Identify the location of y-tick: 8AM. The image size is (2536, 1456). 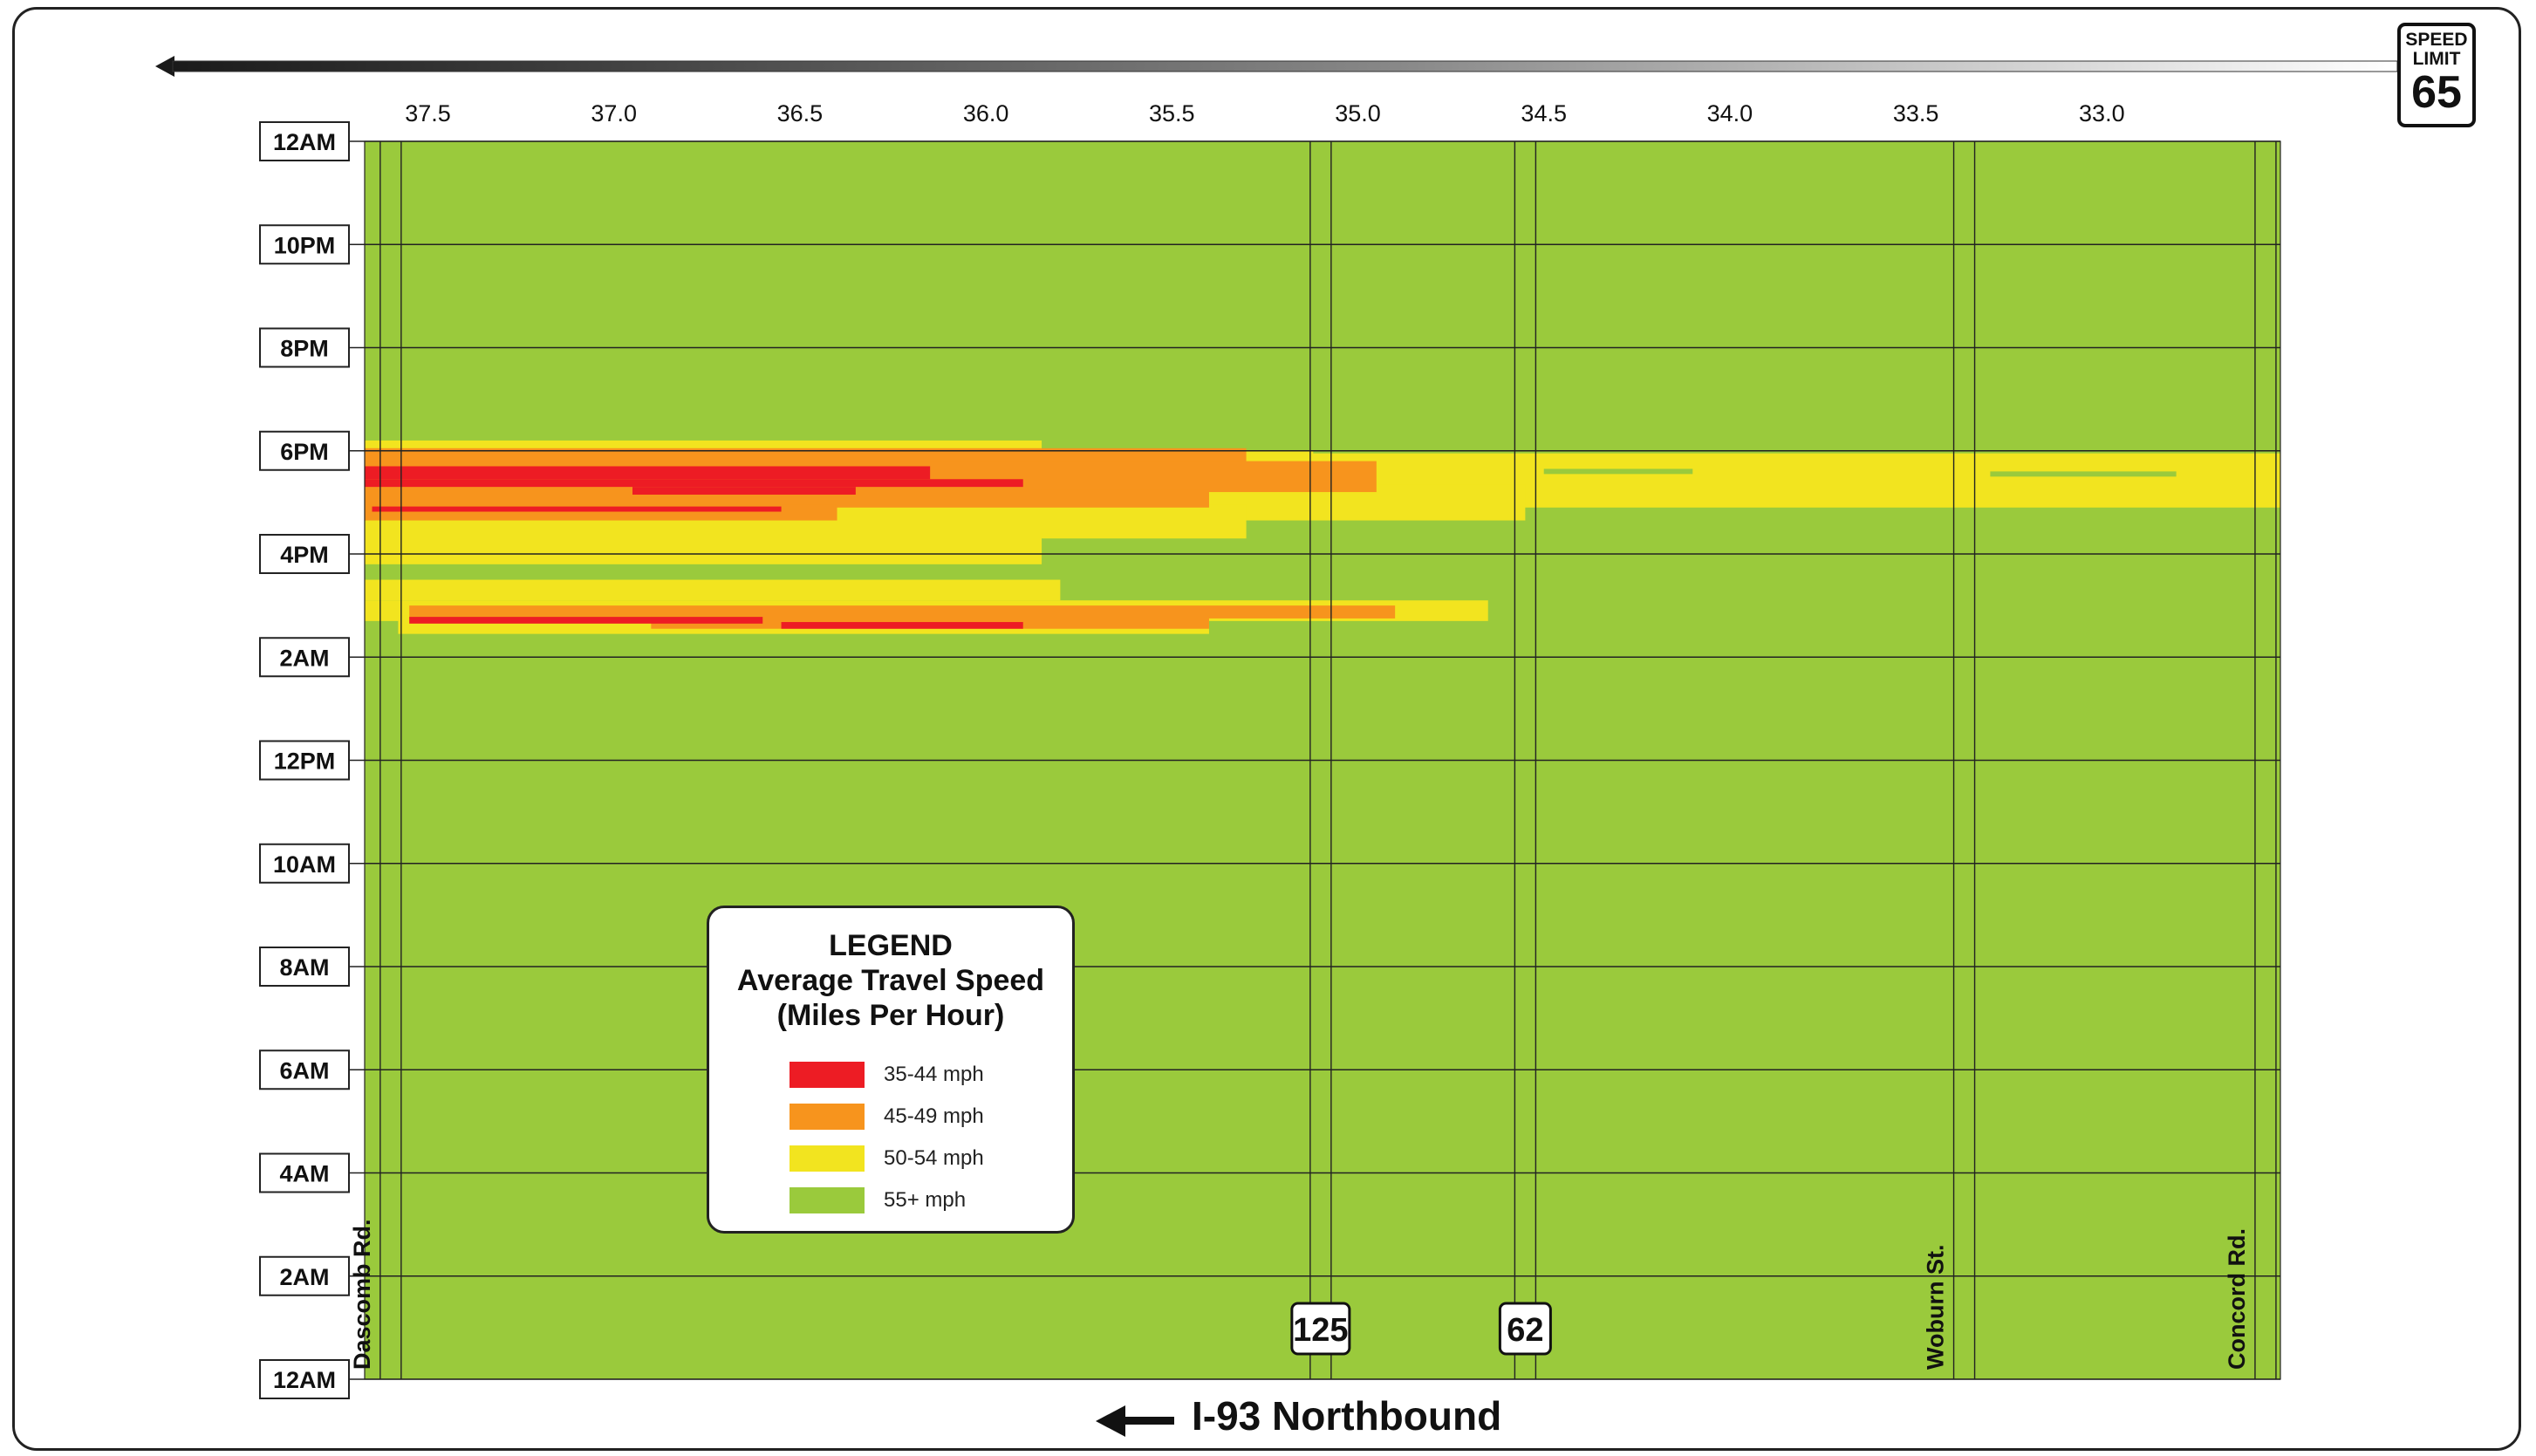
(304, 967).